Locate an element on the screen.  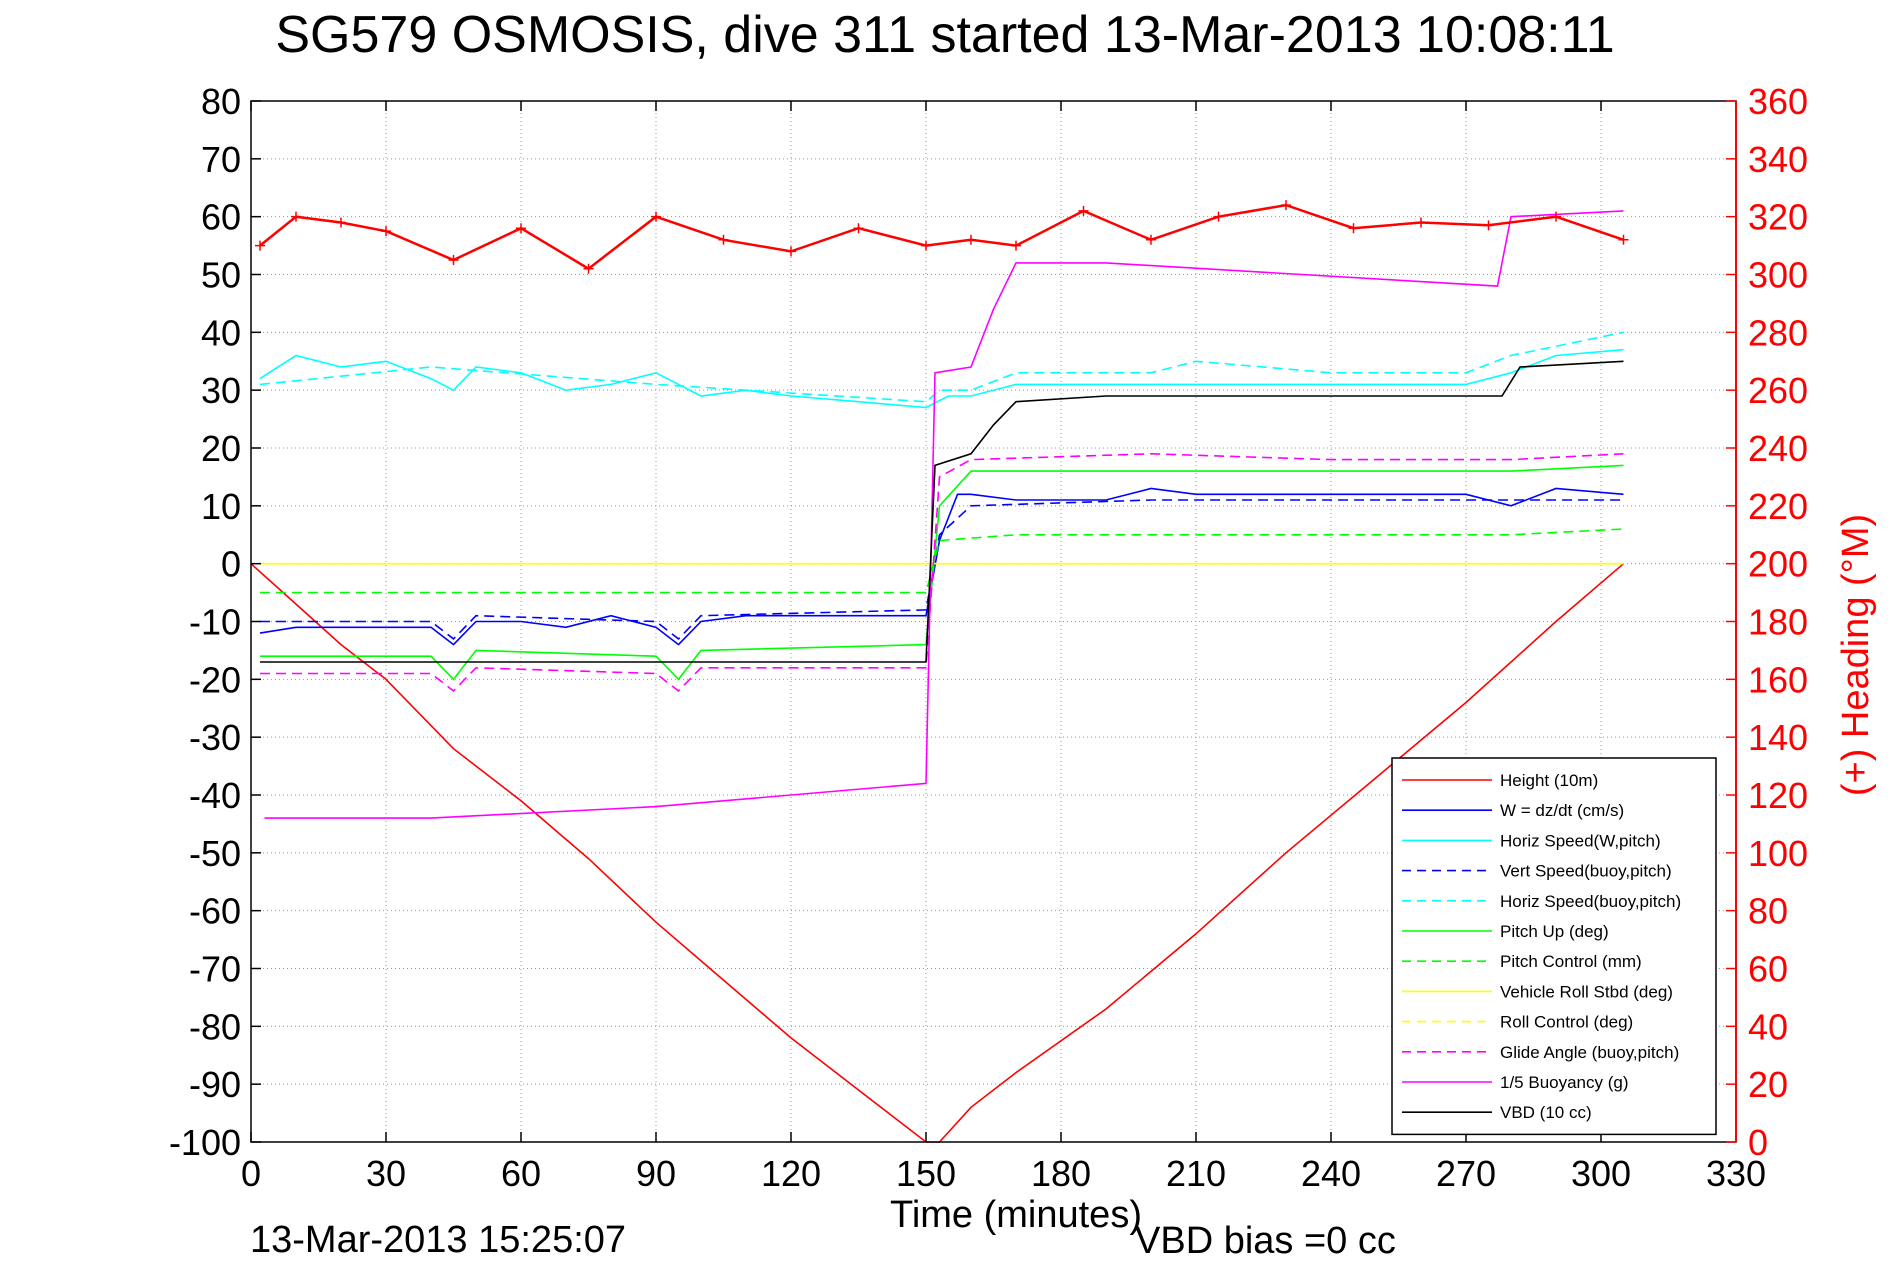
x-tick-label: 180 is located at coordinates (1061, 1173).